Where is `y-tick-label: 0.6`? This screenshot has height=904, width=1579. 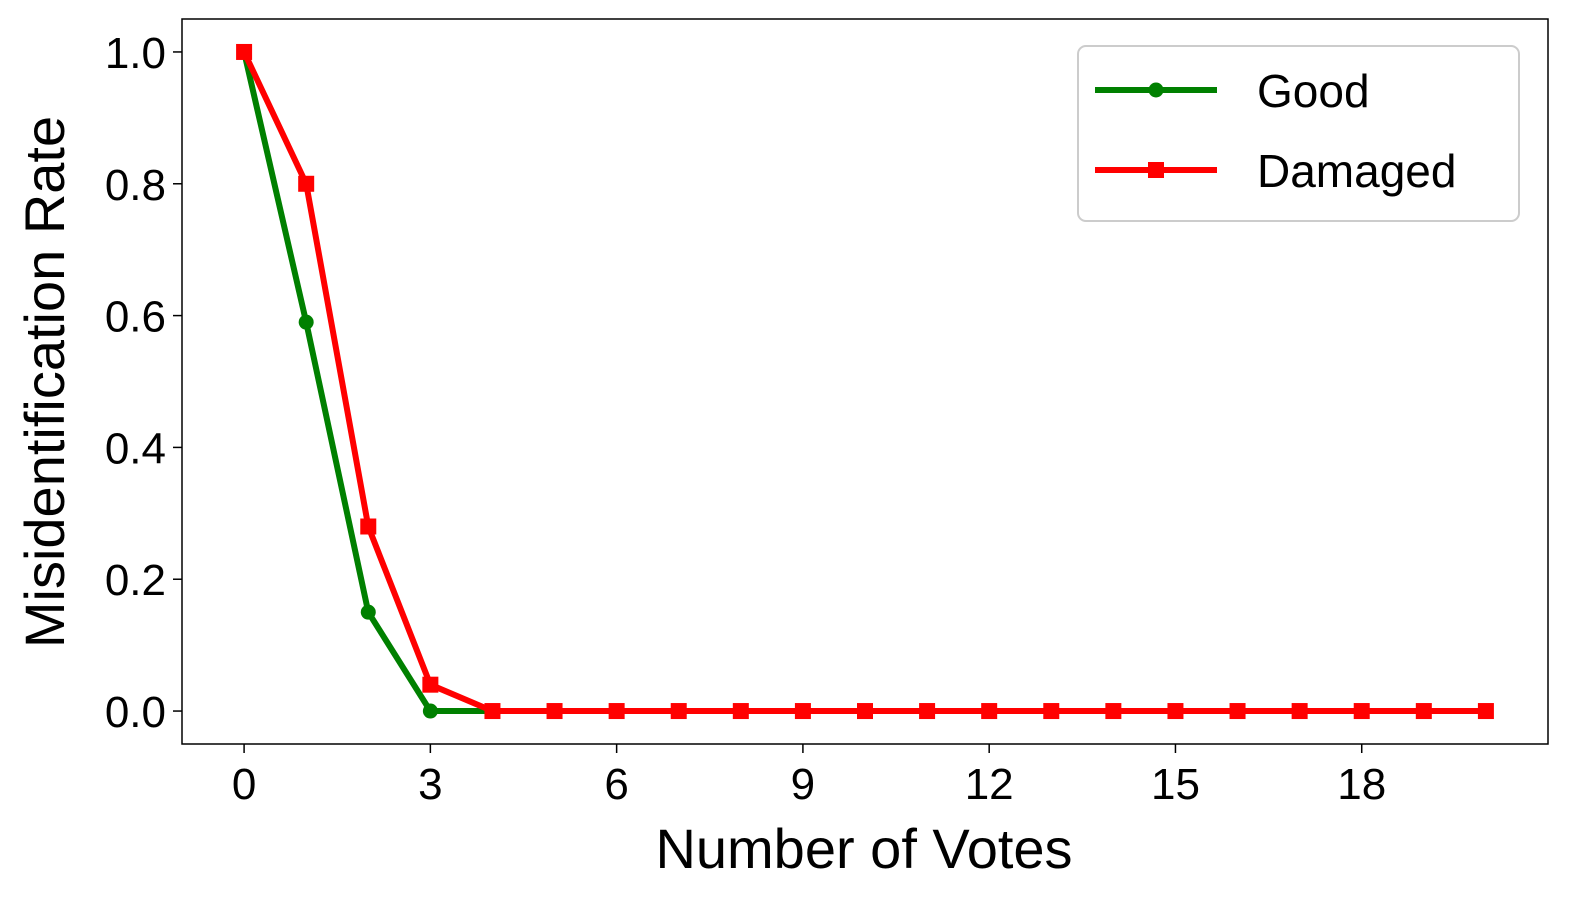 y-tick-label: 0.6 is located at coordinates (135, 317).